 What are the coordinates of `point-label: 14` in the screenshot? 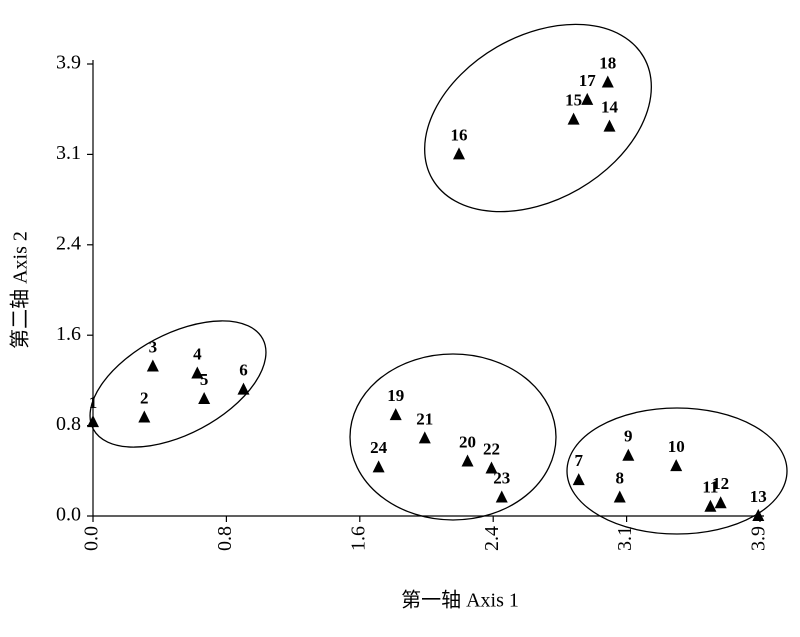 It's located at (610, 106).